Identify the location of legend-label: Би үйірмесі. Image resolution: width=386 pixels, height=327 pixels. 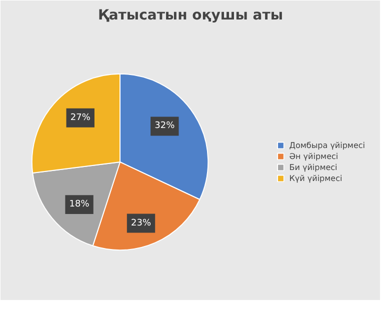
(313, 167).